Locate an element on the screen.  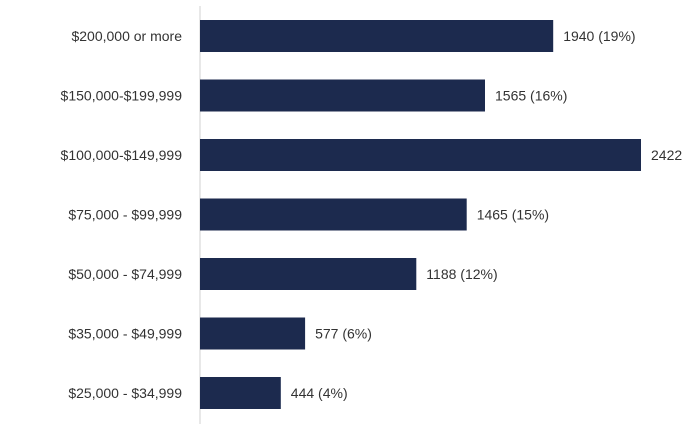
category-label: $25,000 - $34,999 is located at coordinates (125, 393).